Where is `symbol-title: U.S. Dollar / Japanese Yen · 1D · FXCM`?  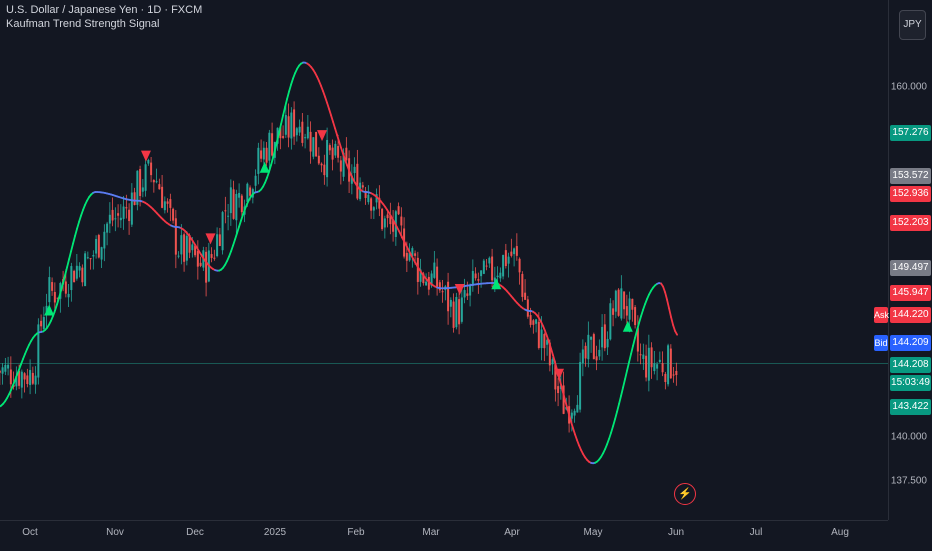 symbol-title: U.S. Dollar / Japanese Yen · 1D · FXCM is located at coordinates (104, 10).